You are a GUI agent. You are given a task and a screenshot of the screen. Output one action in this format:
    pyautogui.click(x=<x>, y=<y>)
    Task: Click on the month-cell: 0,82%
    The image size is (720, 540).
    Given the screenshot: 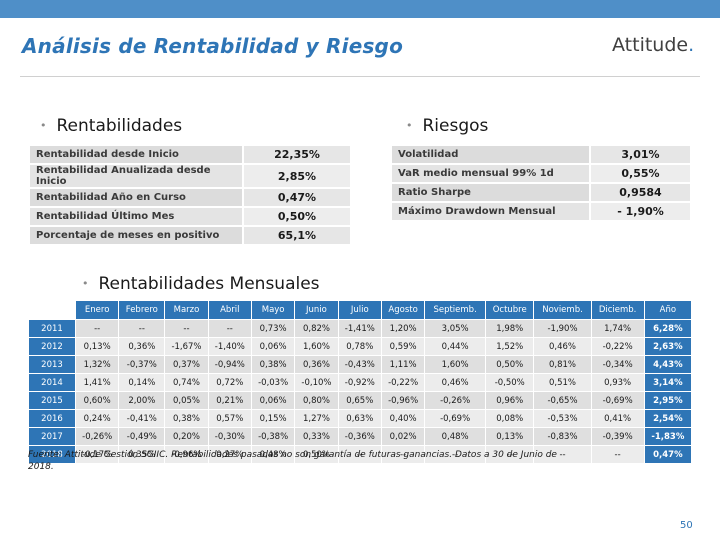 What is the action you would take?
    pyautogui.click(x=316, y=328)
    